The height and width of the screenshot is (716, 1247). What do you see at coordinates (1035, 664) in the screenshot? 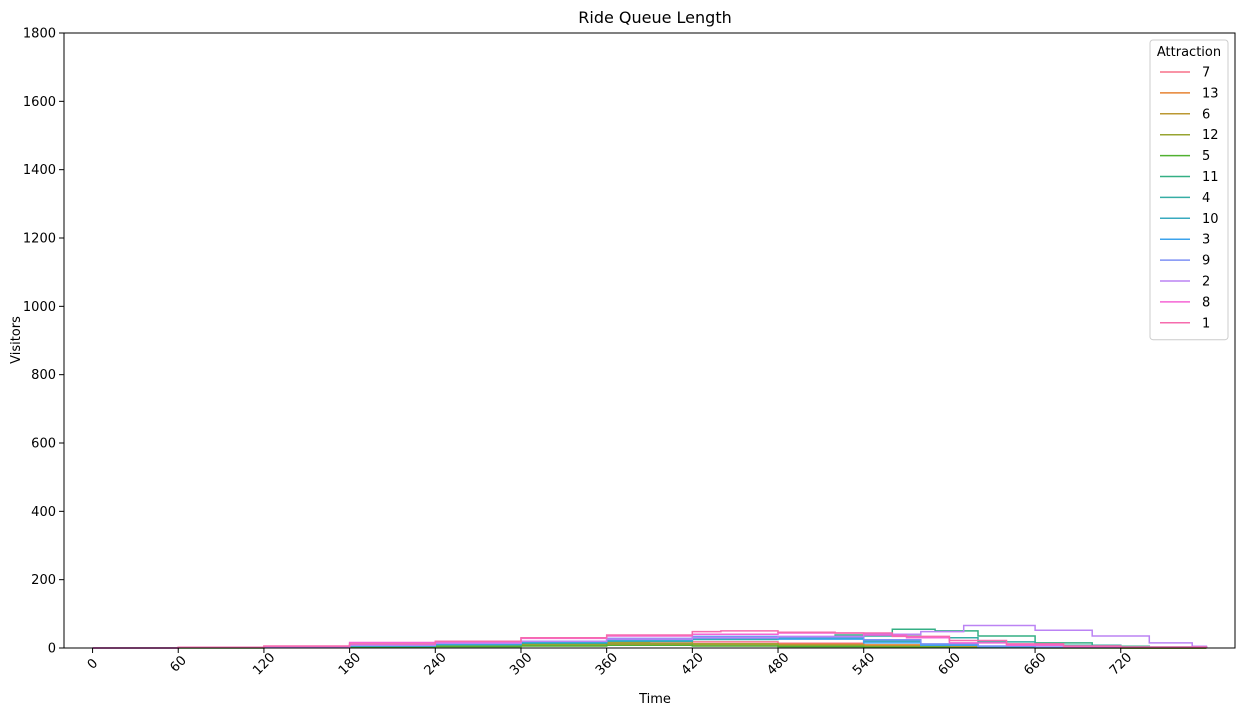
I see `x-tick-label-660: 660` at bounding box center [1035, 664].